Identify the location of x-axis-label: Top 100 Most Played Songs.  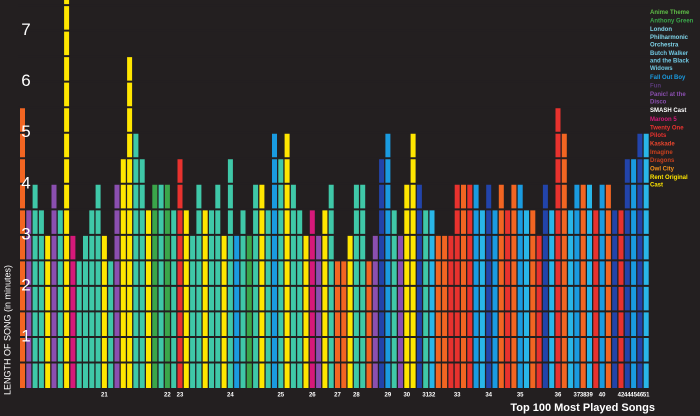
(582, 408).